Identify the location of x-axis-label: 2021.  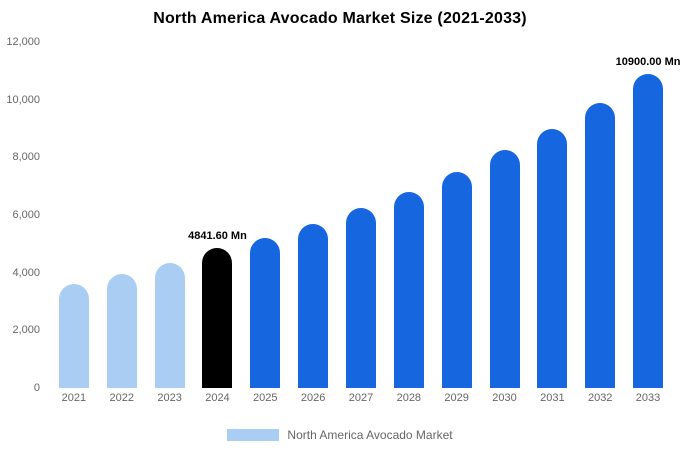
(74, 398).